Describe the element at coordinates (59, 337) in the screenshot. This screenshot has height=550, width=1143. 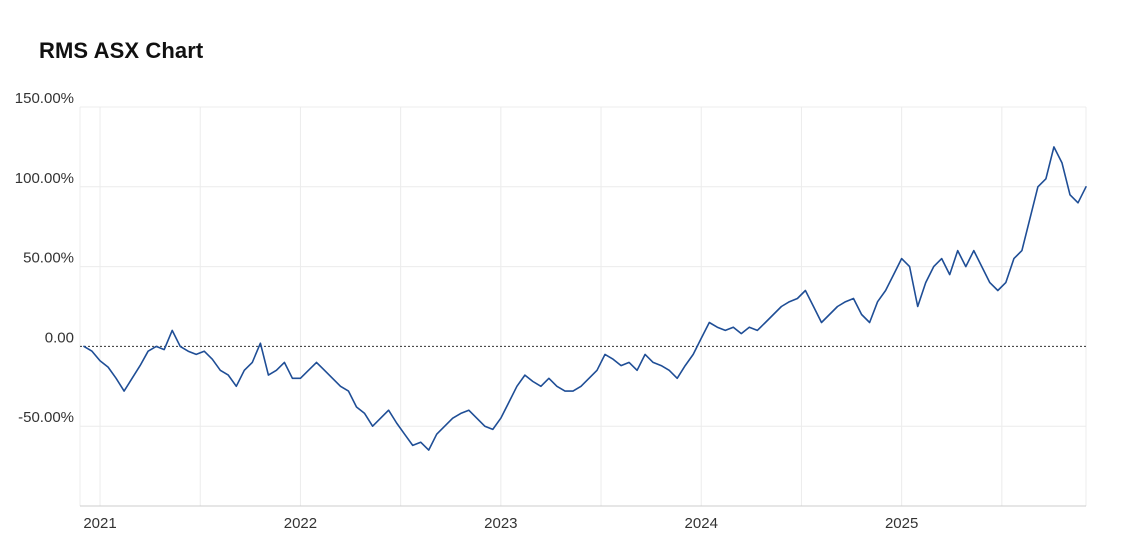
I see `y-tick-label: 0.00` at that location.